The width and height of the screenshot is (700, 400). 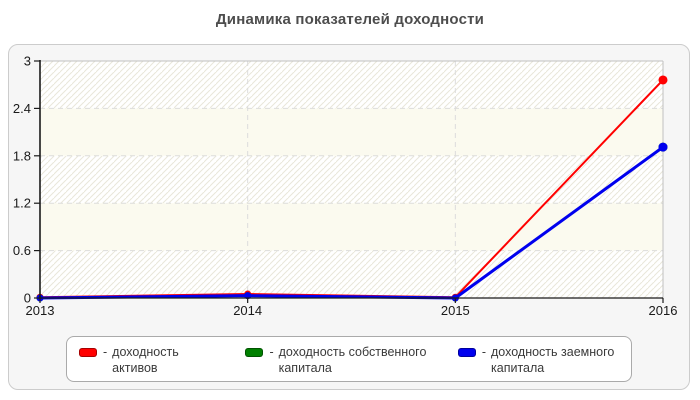 I want to click on x-tick-label: 2013, so click(x=40, y=310).